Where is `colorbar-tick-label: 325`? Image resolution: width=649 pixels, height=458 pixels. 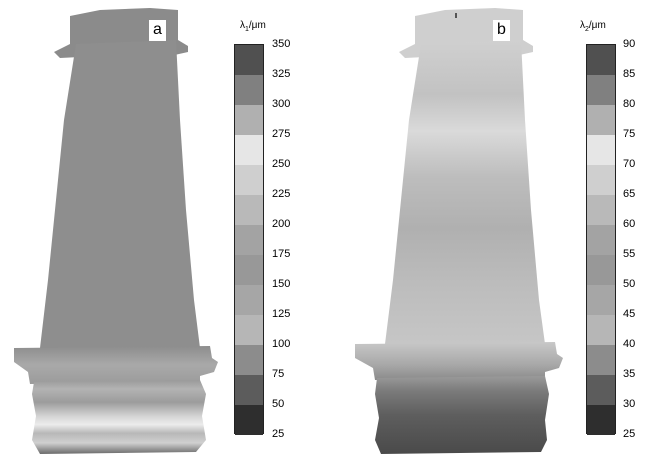 colorbar-tick-label: 325 is located at coordinates (281, 74).